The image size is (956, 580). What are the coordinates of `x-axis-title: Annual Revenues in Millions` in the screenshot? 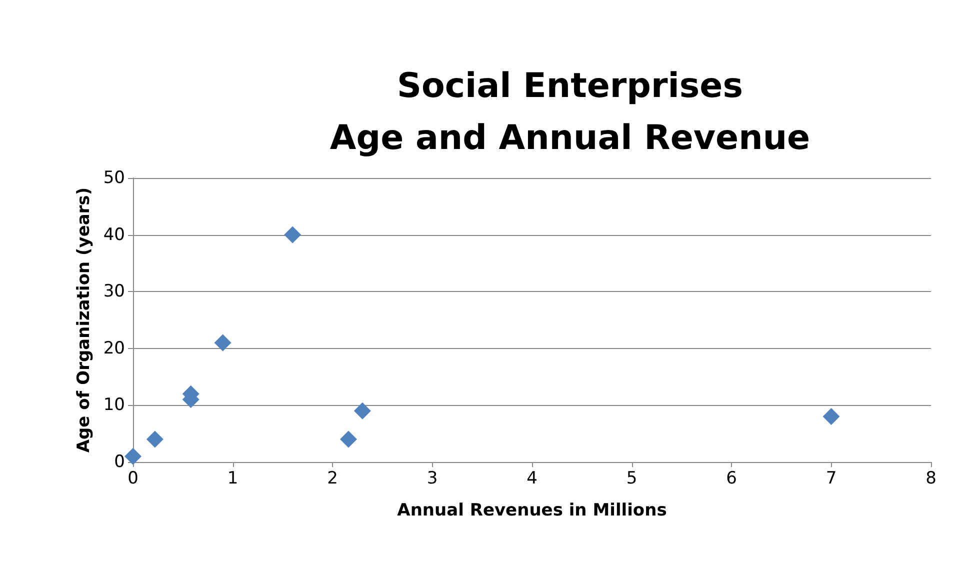 It's located at (532, 510).